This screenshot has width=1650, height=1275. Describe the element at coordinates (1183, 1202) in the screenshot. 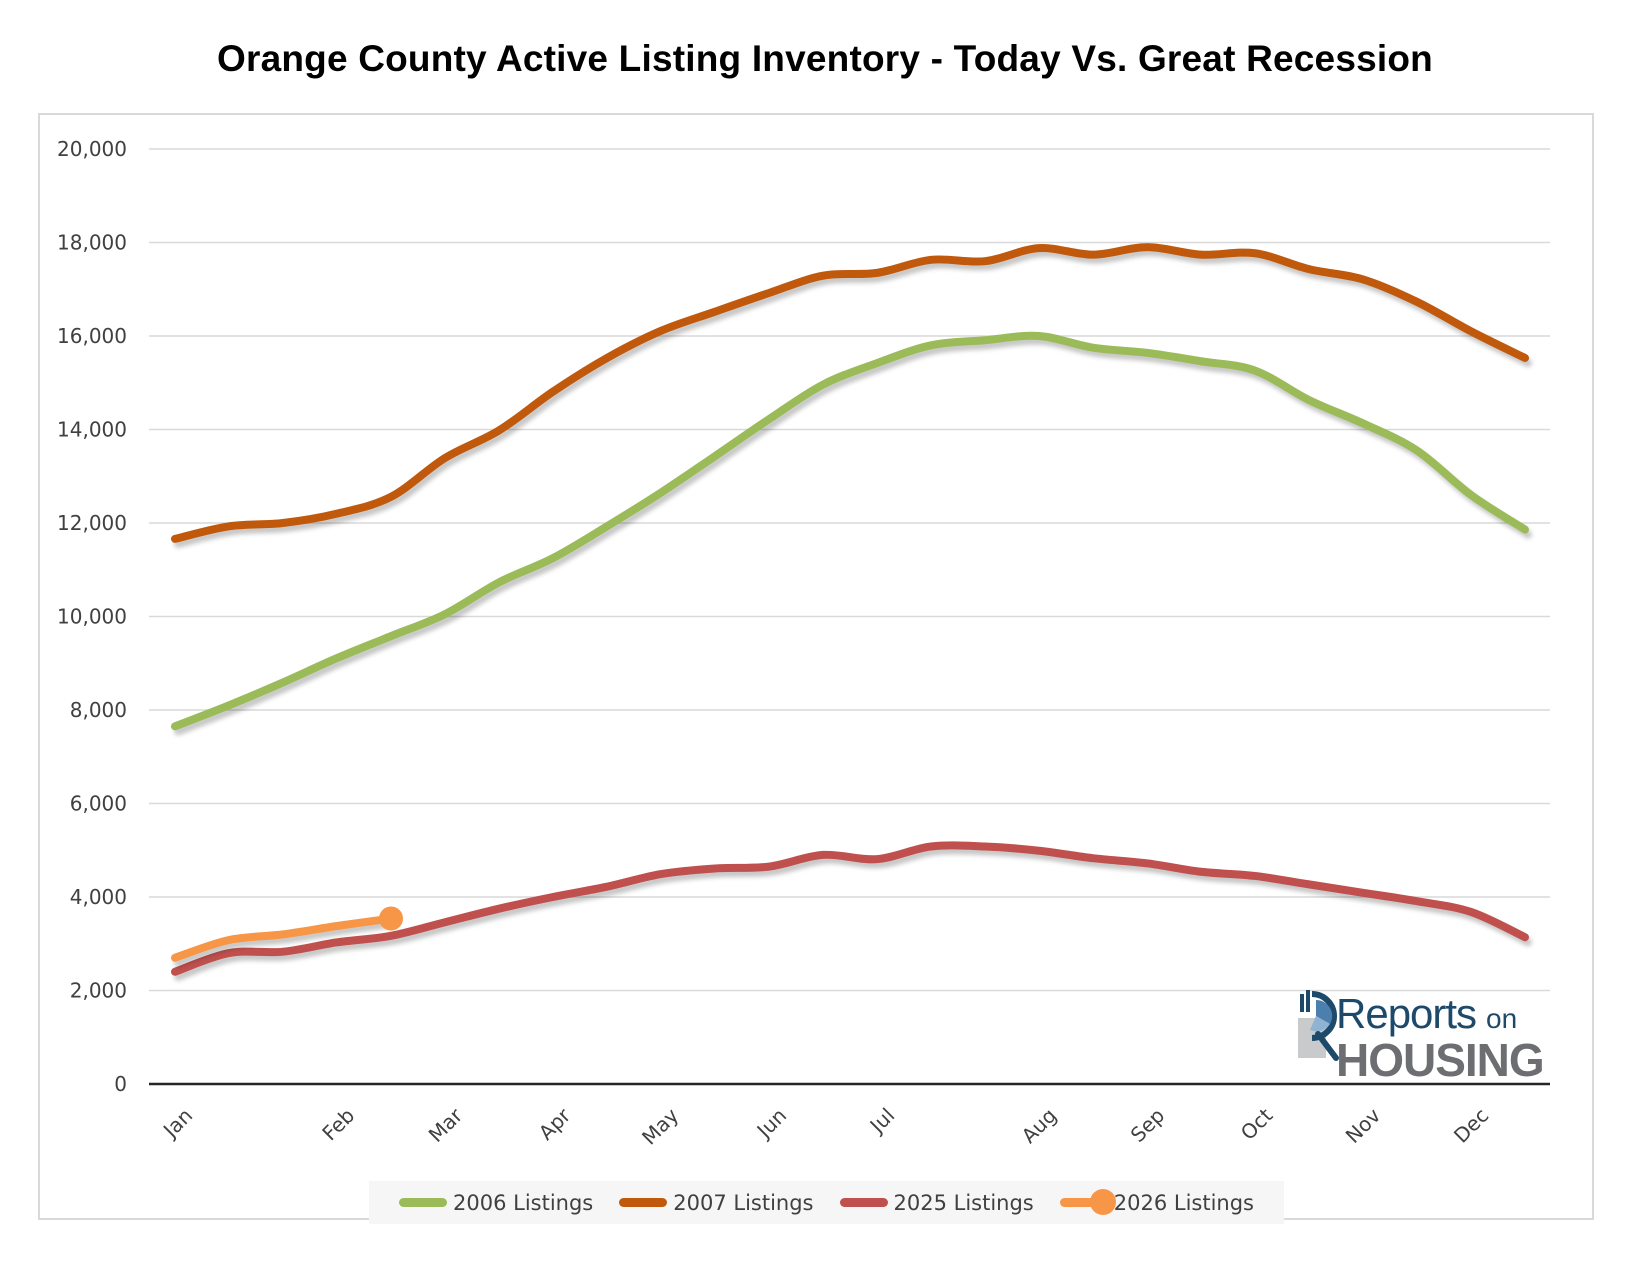

I see `legend-label-2026: 2026 Listings` at that location.